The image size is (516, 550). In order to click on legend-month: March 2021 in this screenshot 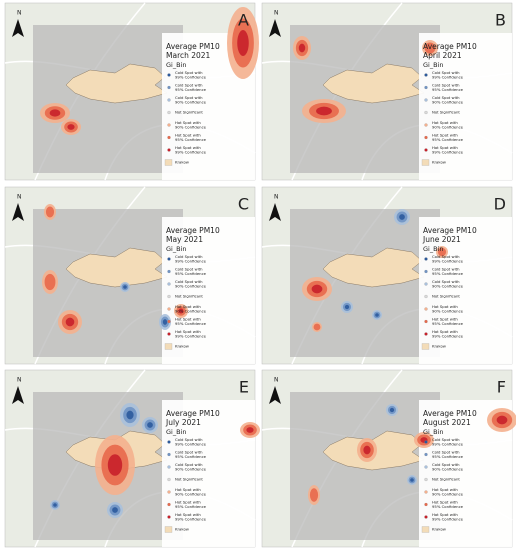, I will do `click(188, 55)`.